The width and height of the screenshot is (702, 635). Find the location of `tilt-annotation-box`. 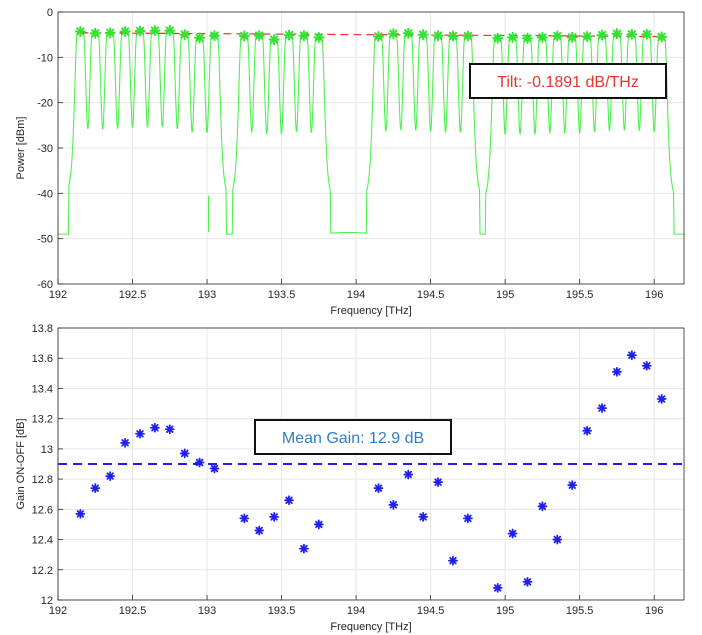

tilt-annotation-box is located at coordinates (568, 81).